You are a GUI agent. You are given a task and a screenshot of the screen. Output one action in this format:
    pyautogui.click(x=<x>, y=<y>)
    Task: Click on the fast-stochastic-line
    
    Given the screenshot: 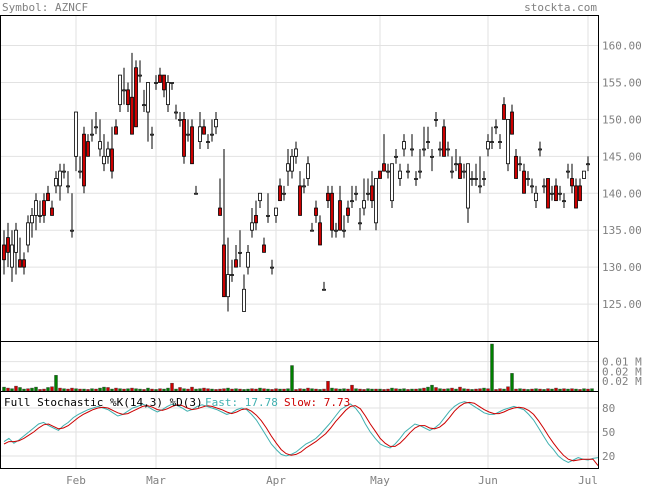 What is the action you would take?
    pyautogui.click(x=301, y=432)
    